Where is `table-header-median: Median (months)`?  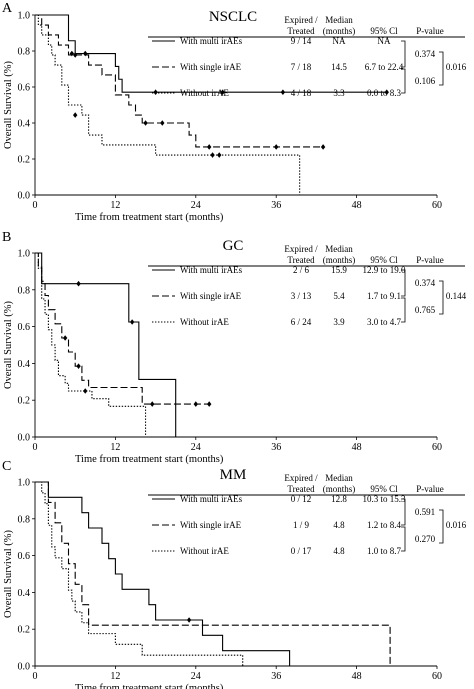
table-header-median: Median (months) is located at coordinates (339, 25).